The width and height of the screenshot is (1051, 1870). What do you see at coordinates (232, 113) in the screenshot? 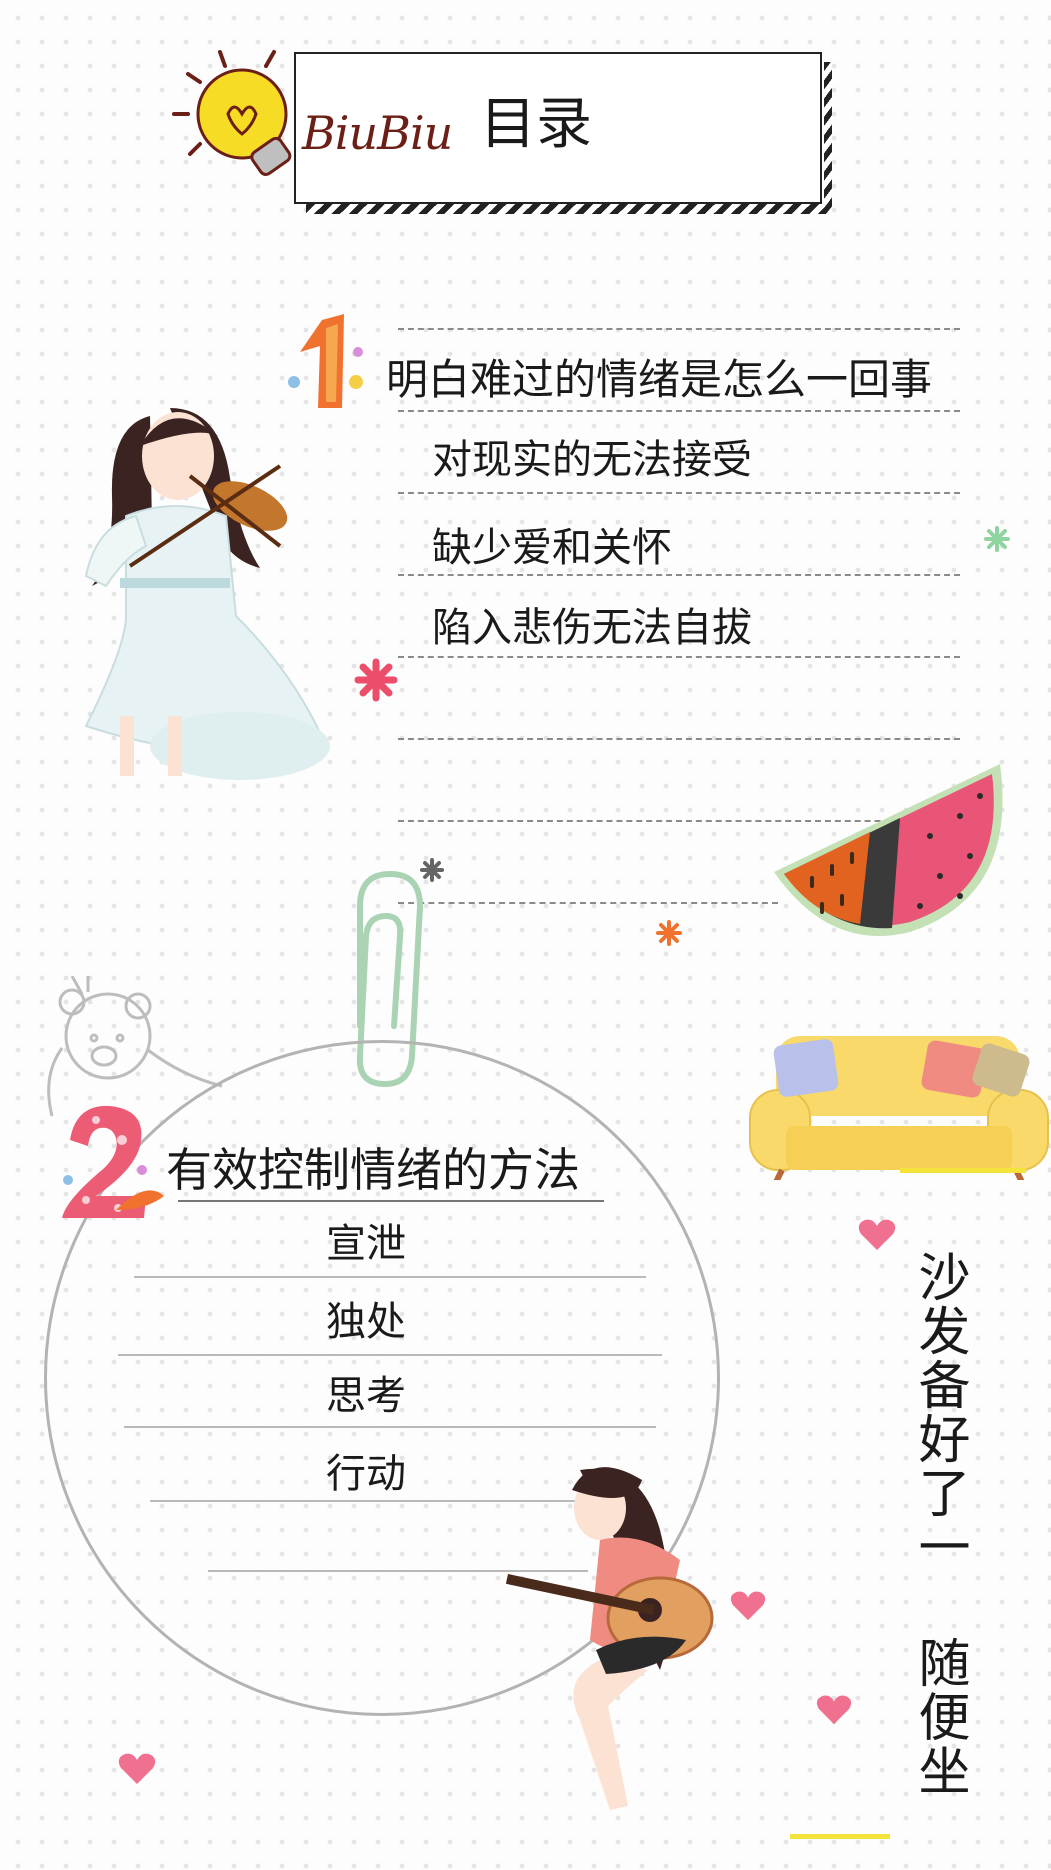
I see `lightbulb-icon` at bounding box center [232, 113].